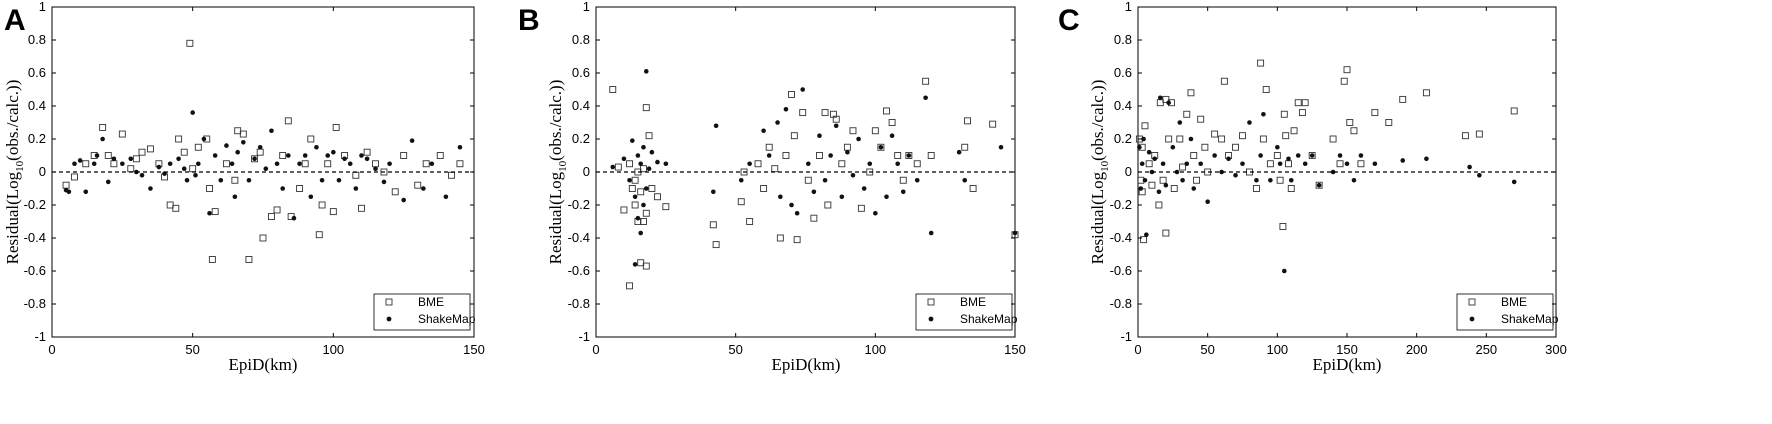 Image resolution: width=1772 pixels, height=424 pixels. Describe the element at coordinates (447, 319) in the screenshot. I see `panel-a-legend-shakemap-label: ShakeMap` at that location.